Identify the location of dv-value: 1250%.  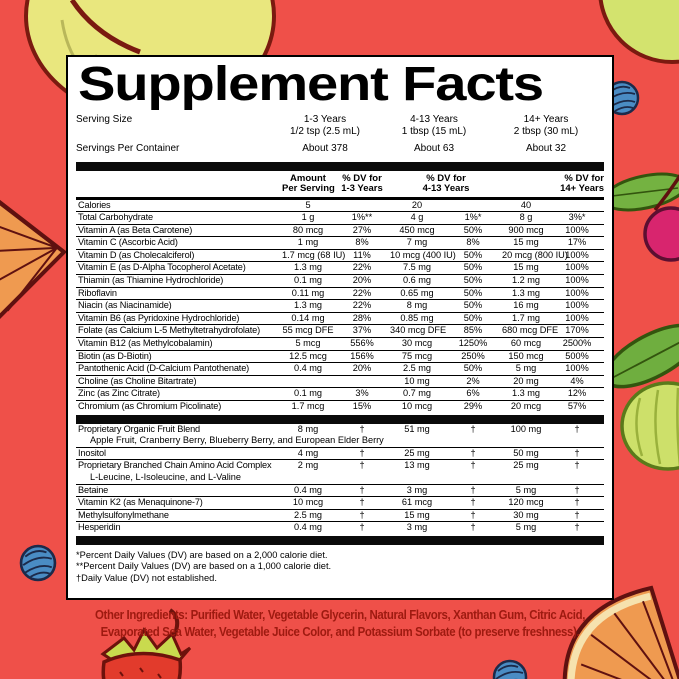
(473, 344).